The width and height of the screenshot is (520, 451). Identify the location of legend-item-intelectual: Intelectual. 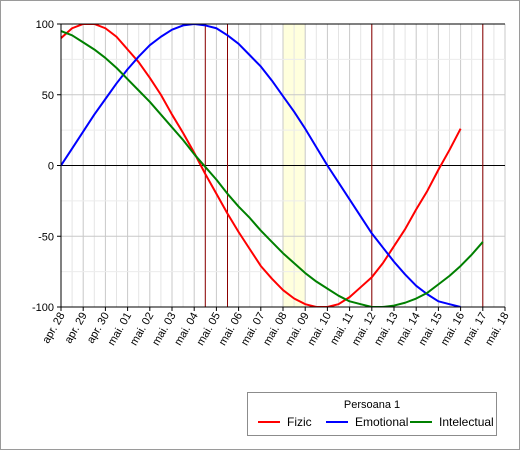
(452, 422).